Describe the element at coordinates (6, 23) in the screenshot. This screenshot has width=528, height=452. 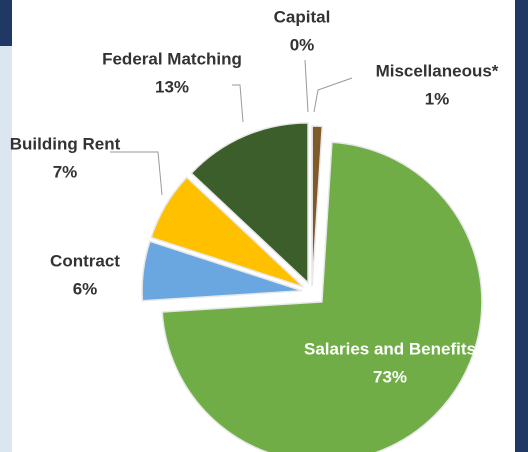
I see `table-header-strip` at that location.